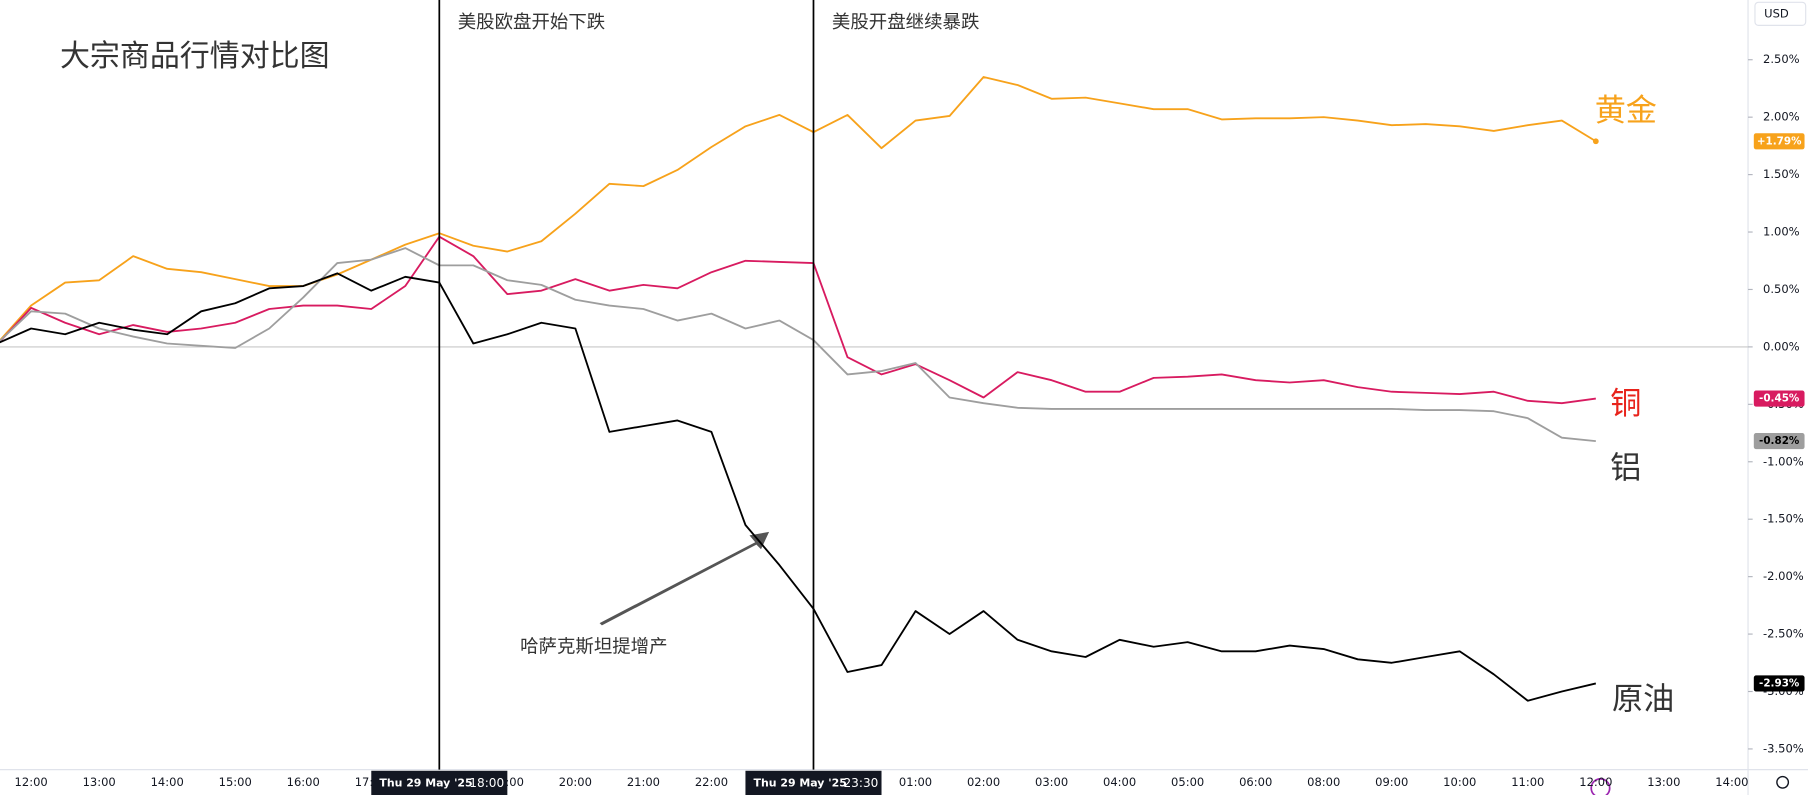 Image resolution: width=1808 pixels, height=795 pixels. I want to click on settings-icon, so click(1783, 782).